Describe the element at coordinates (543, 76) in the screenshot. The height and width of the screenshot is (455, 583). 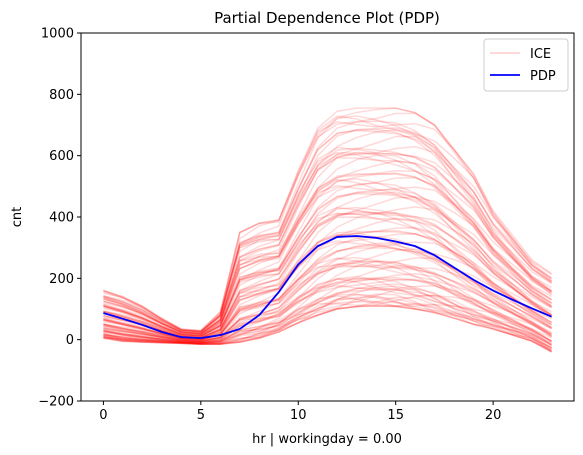
I see `legend-pdp-label: PDP` at that location.